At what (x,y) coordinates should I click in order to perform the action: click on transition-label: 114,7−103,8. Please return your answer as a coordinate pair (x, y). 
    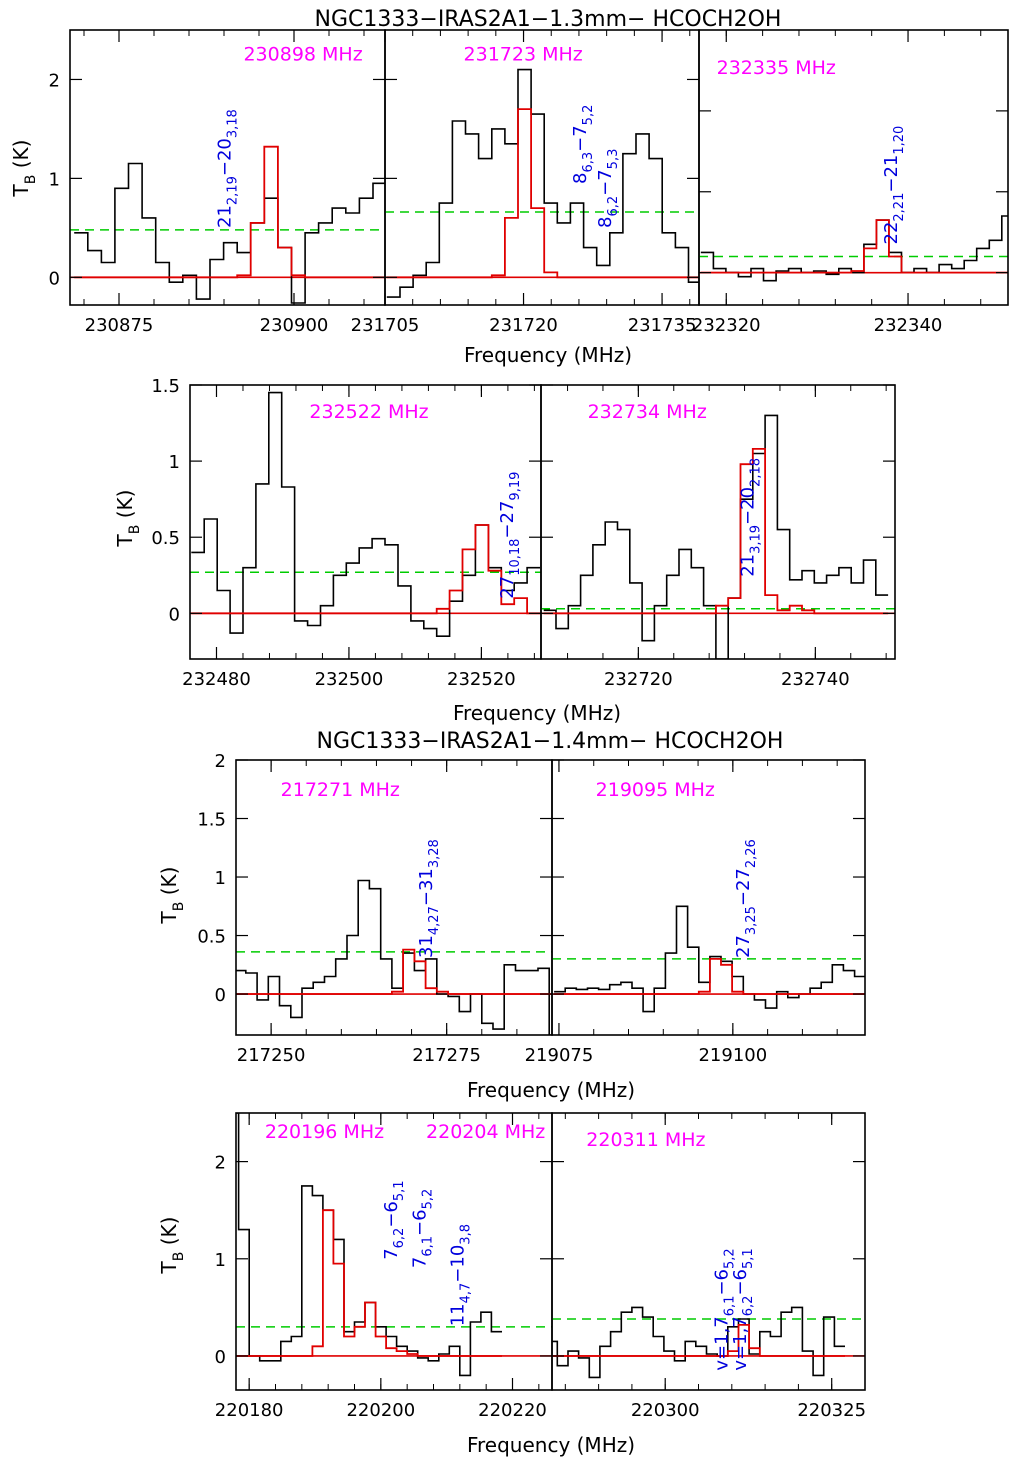
    Looking at the image, I should click on (461, 1275).